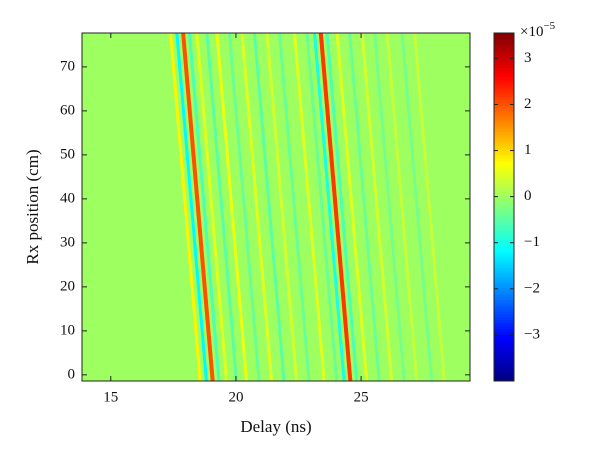  I want to click on colorbar-tick-label: −3, so click(532, 334).